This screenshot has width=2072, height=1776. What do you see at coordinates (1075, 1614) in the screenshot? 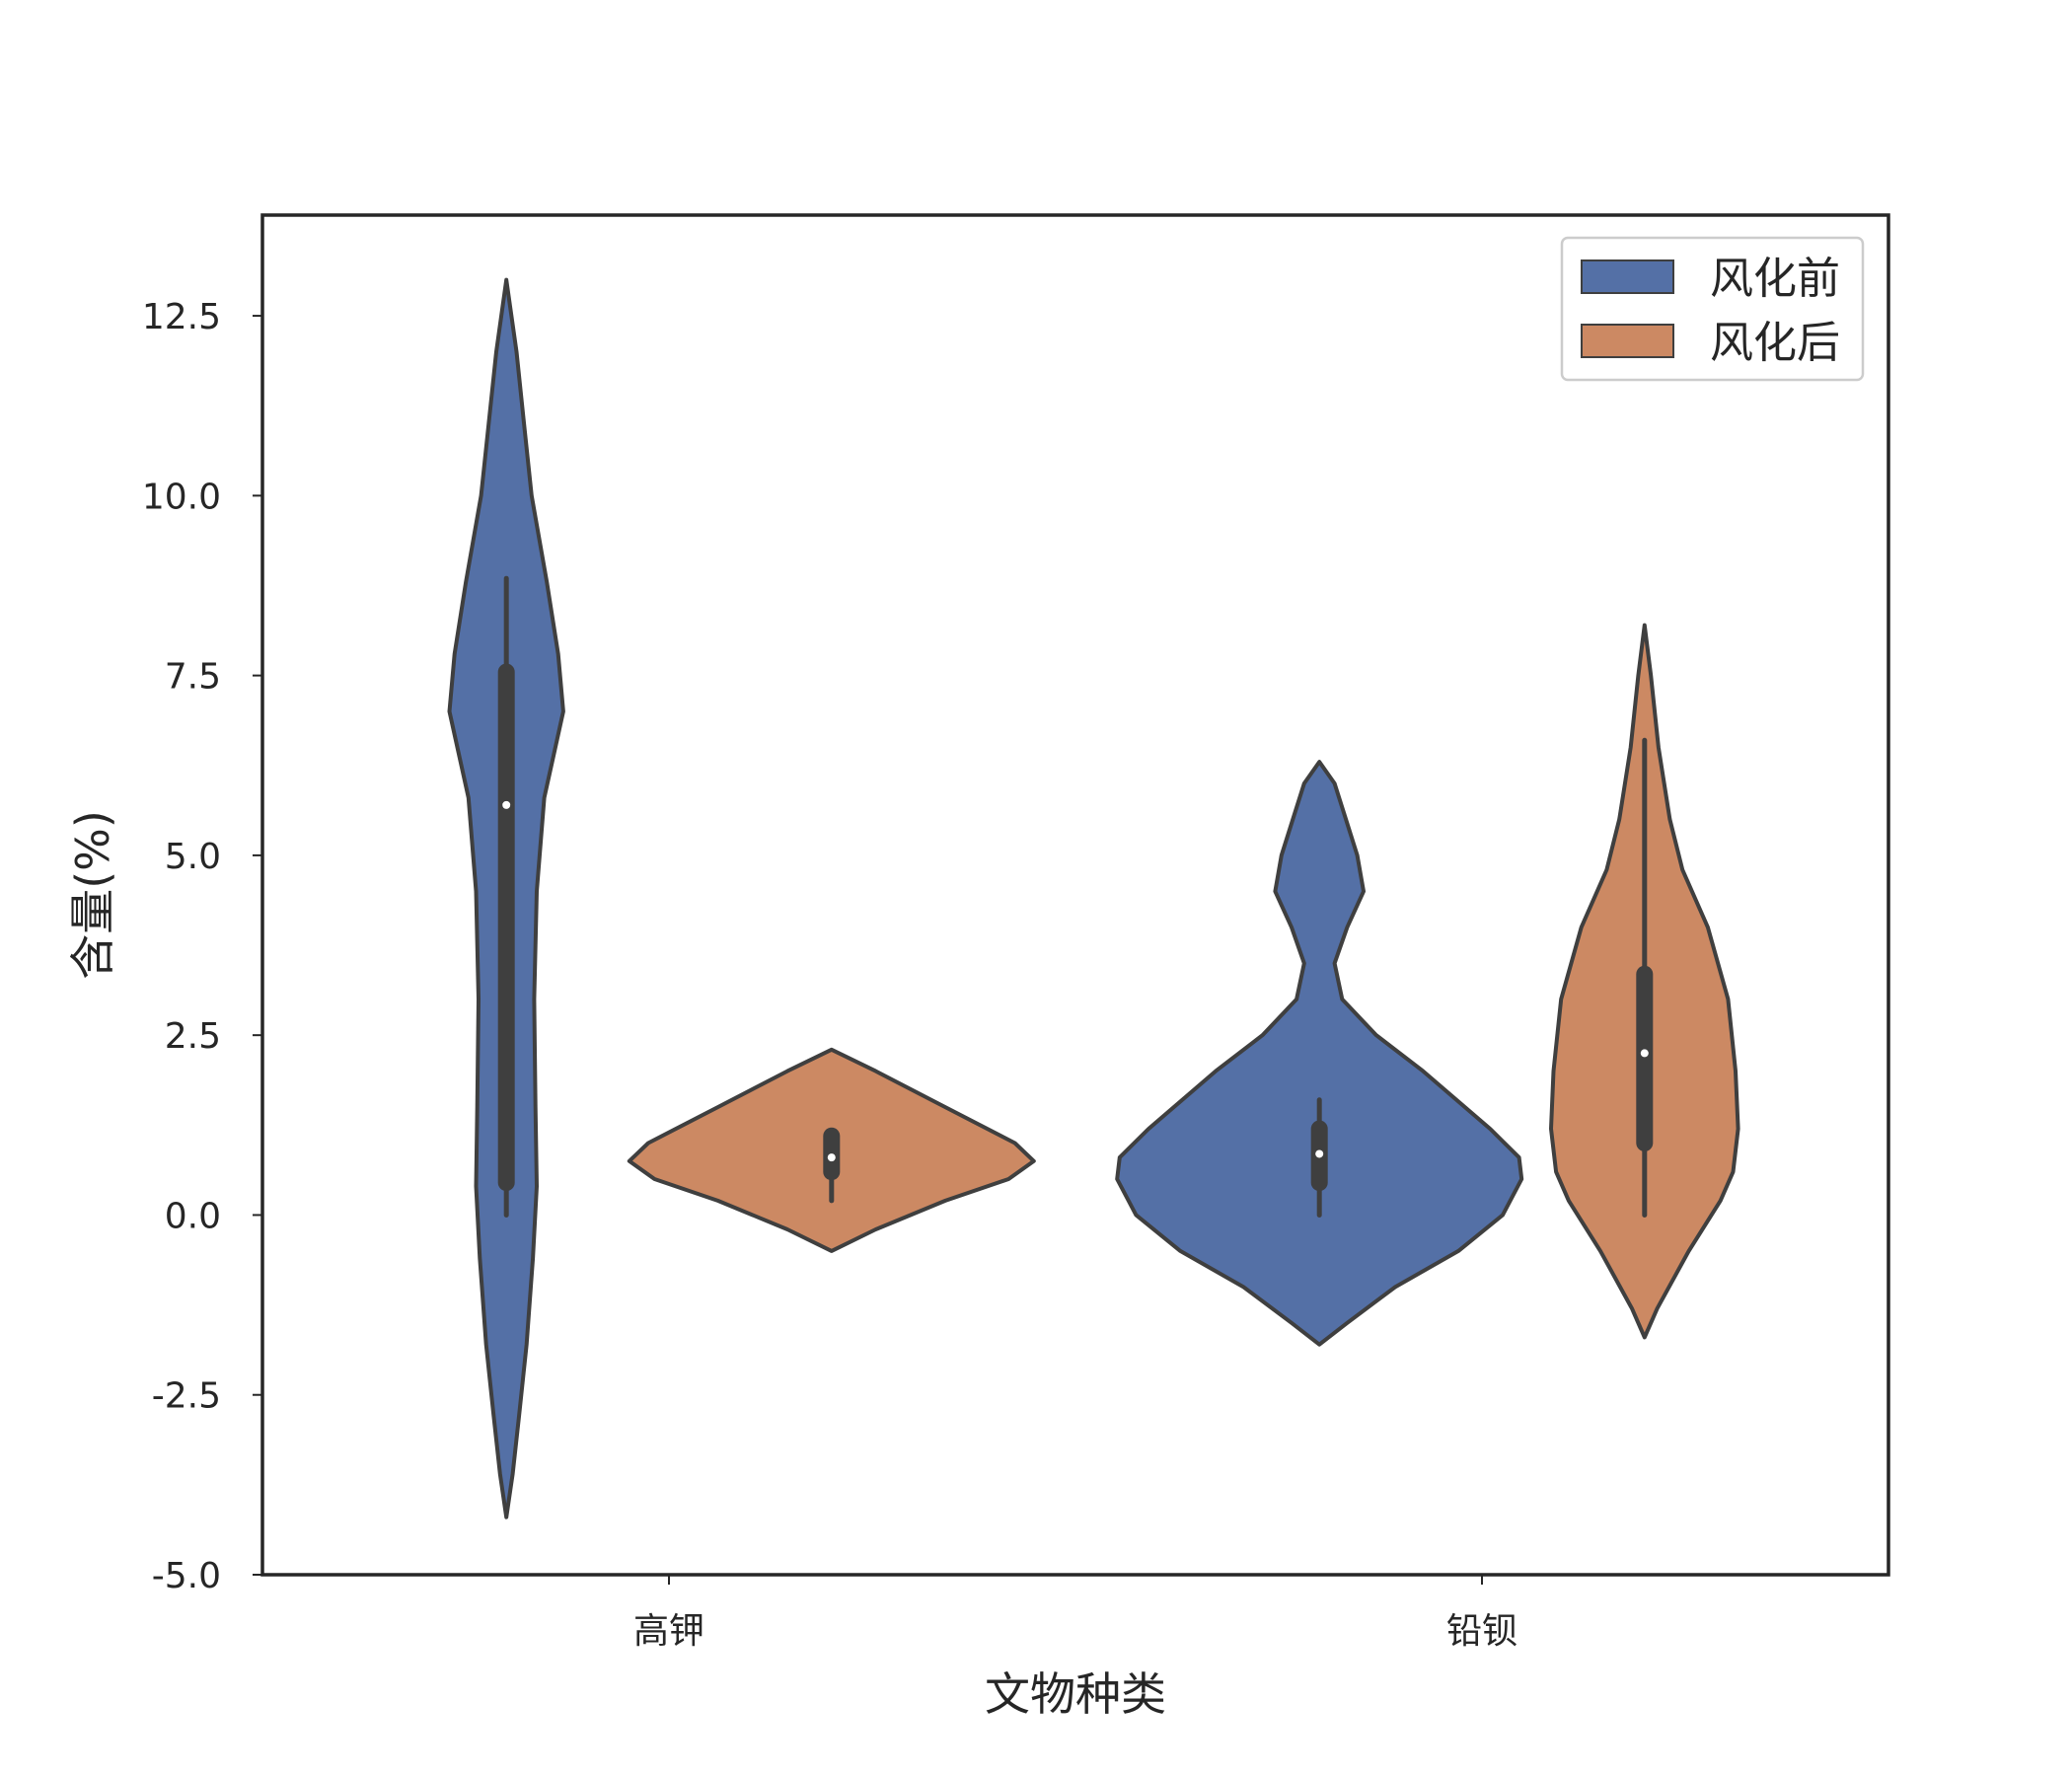
I see `x-axis-ticks: 高钾 铅钡` at bounding box center [1075, 1614].